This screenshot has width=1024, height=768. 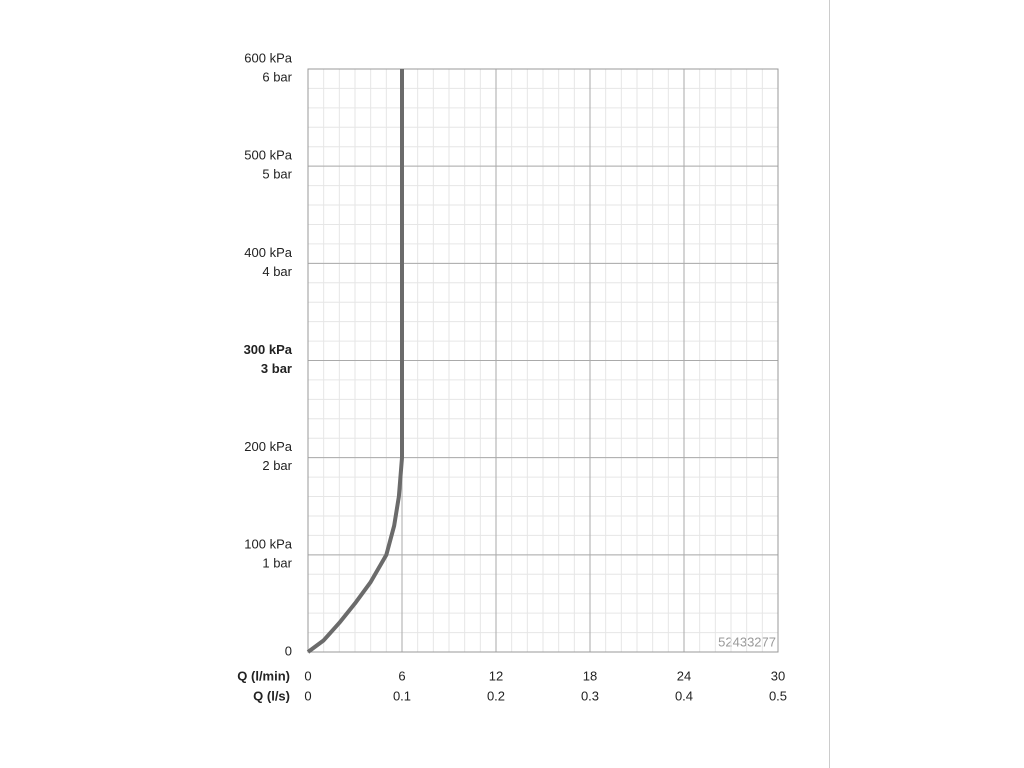 I want to click on y-tick-label: 200 kPa, so click(x=268, y=446).